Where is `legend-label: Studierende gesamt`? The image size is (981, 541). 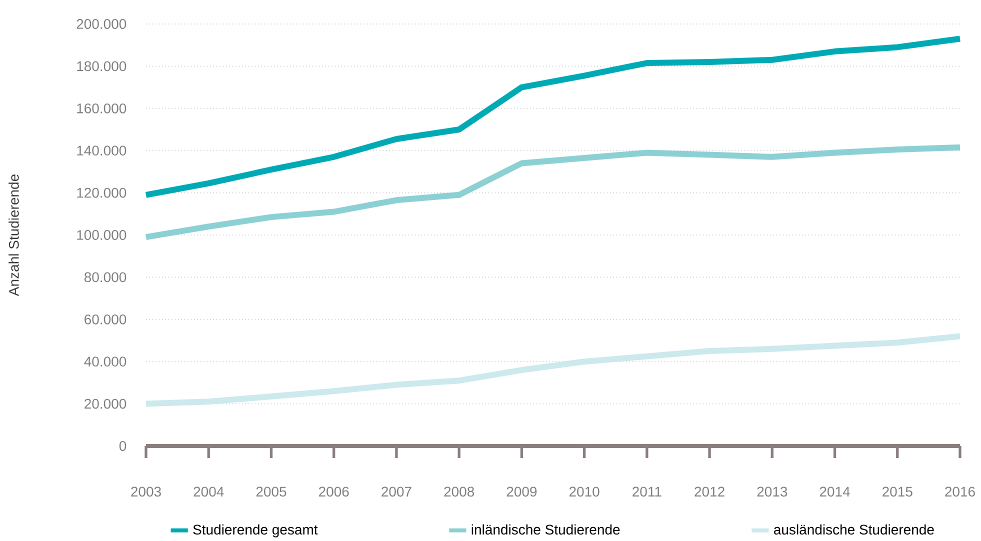
legend-label: Studierende gesamt is located at coordinates (255, 531).